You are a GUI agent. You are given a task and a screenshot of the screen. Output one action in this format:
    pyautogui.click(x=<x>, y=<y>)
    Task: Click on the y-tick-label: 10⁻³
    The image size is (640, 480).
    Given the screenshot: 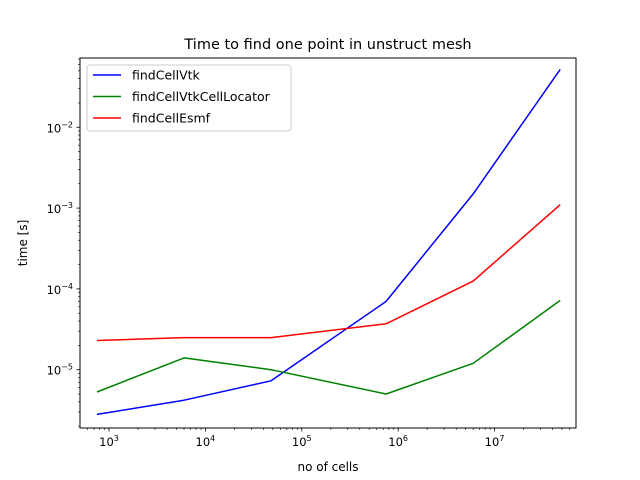 What is the action you would take?
    pyautogui.click(x=60, y=208)
    